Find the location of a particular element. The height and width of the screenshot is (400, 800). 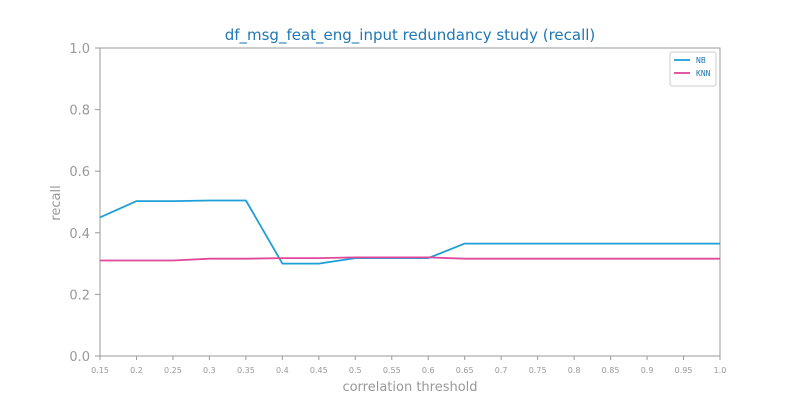

y-tick-label: 1.0 is located at coordinates (79, 49).